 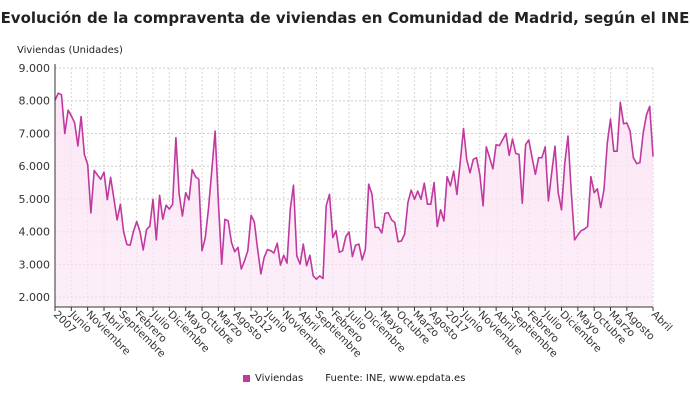 What do you see at coordinates (35, 232) in the screenshot?
I see `y-tick-label: 4.000` at bounding box center [35, 232].